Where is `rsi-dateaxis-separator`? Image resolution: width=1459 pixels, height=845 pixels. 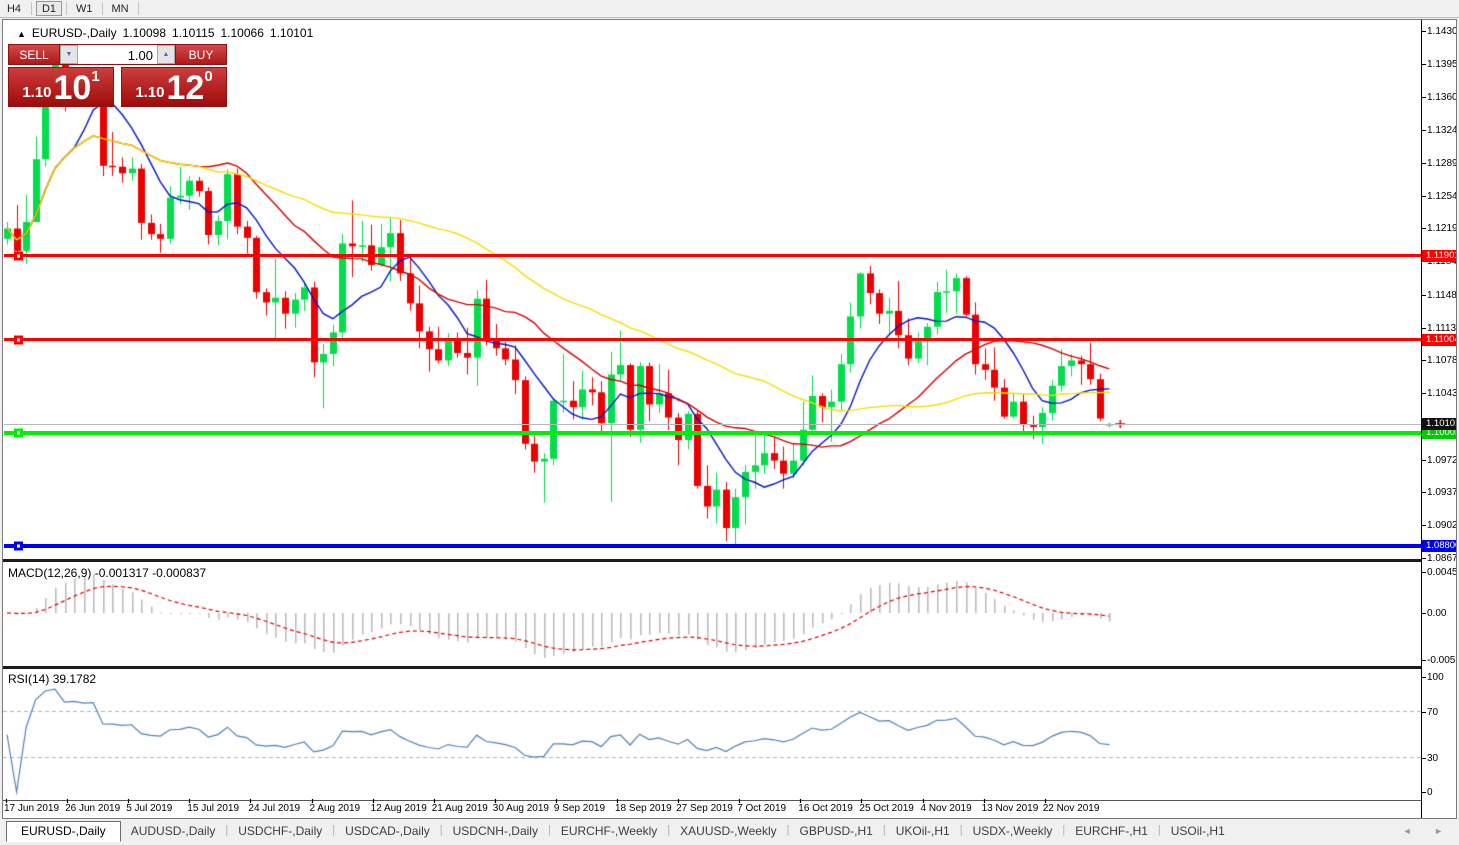
rsi-dateaxis-separator is located at coordinates (712, 800).